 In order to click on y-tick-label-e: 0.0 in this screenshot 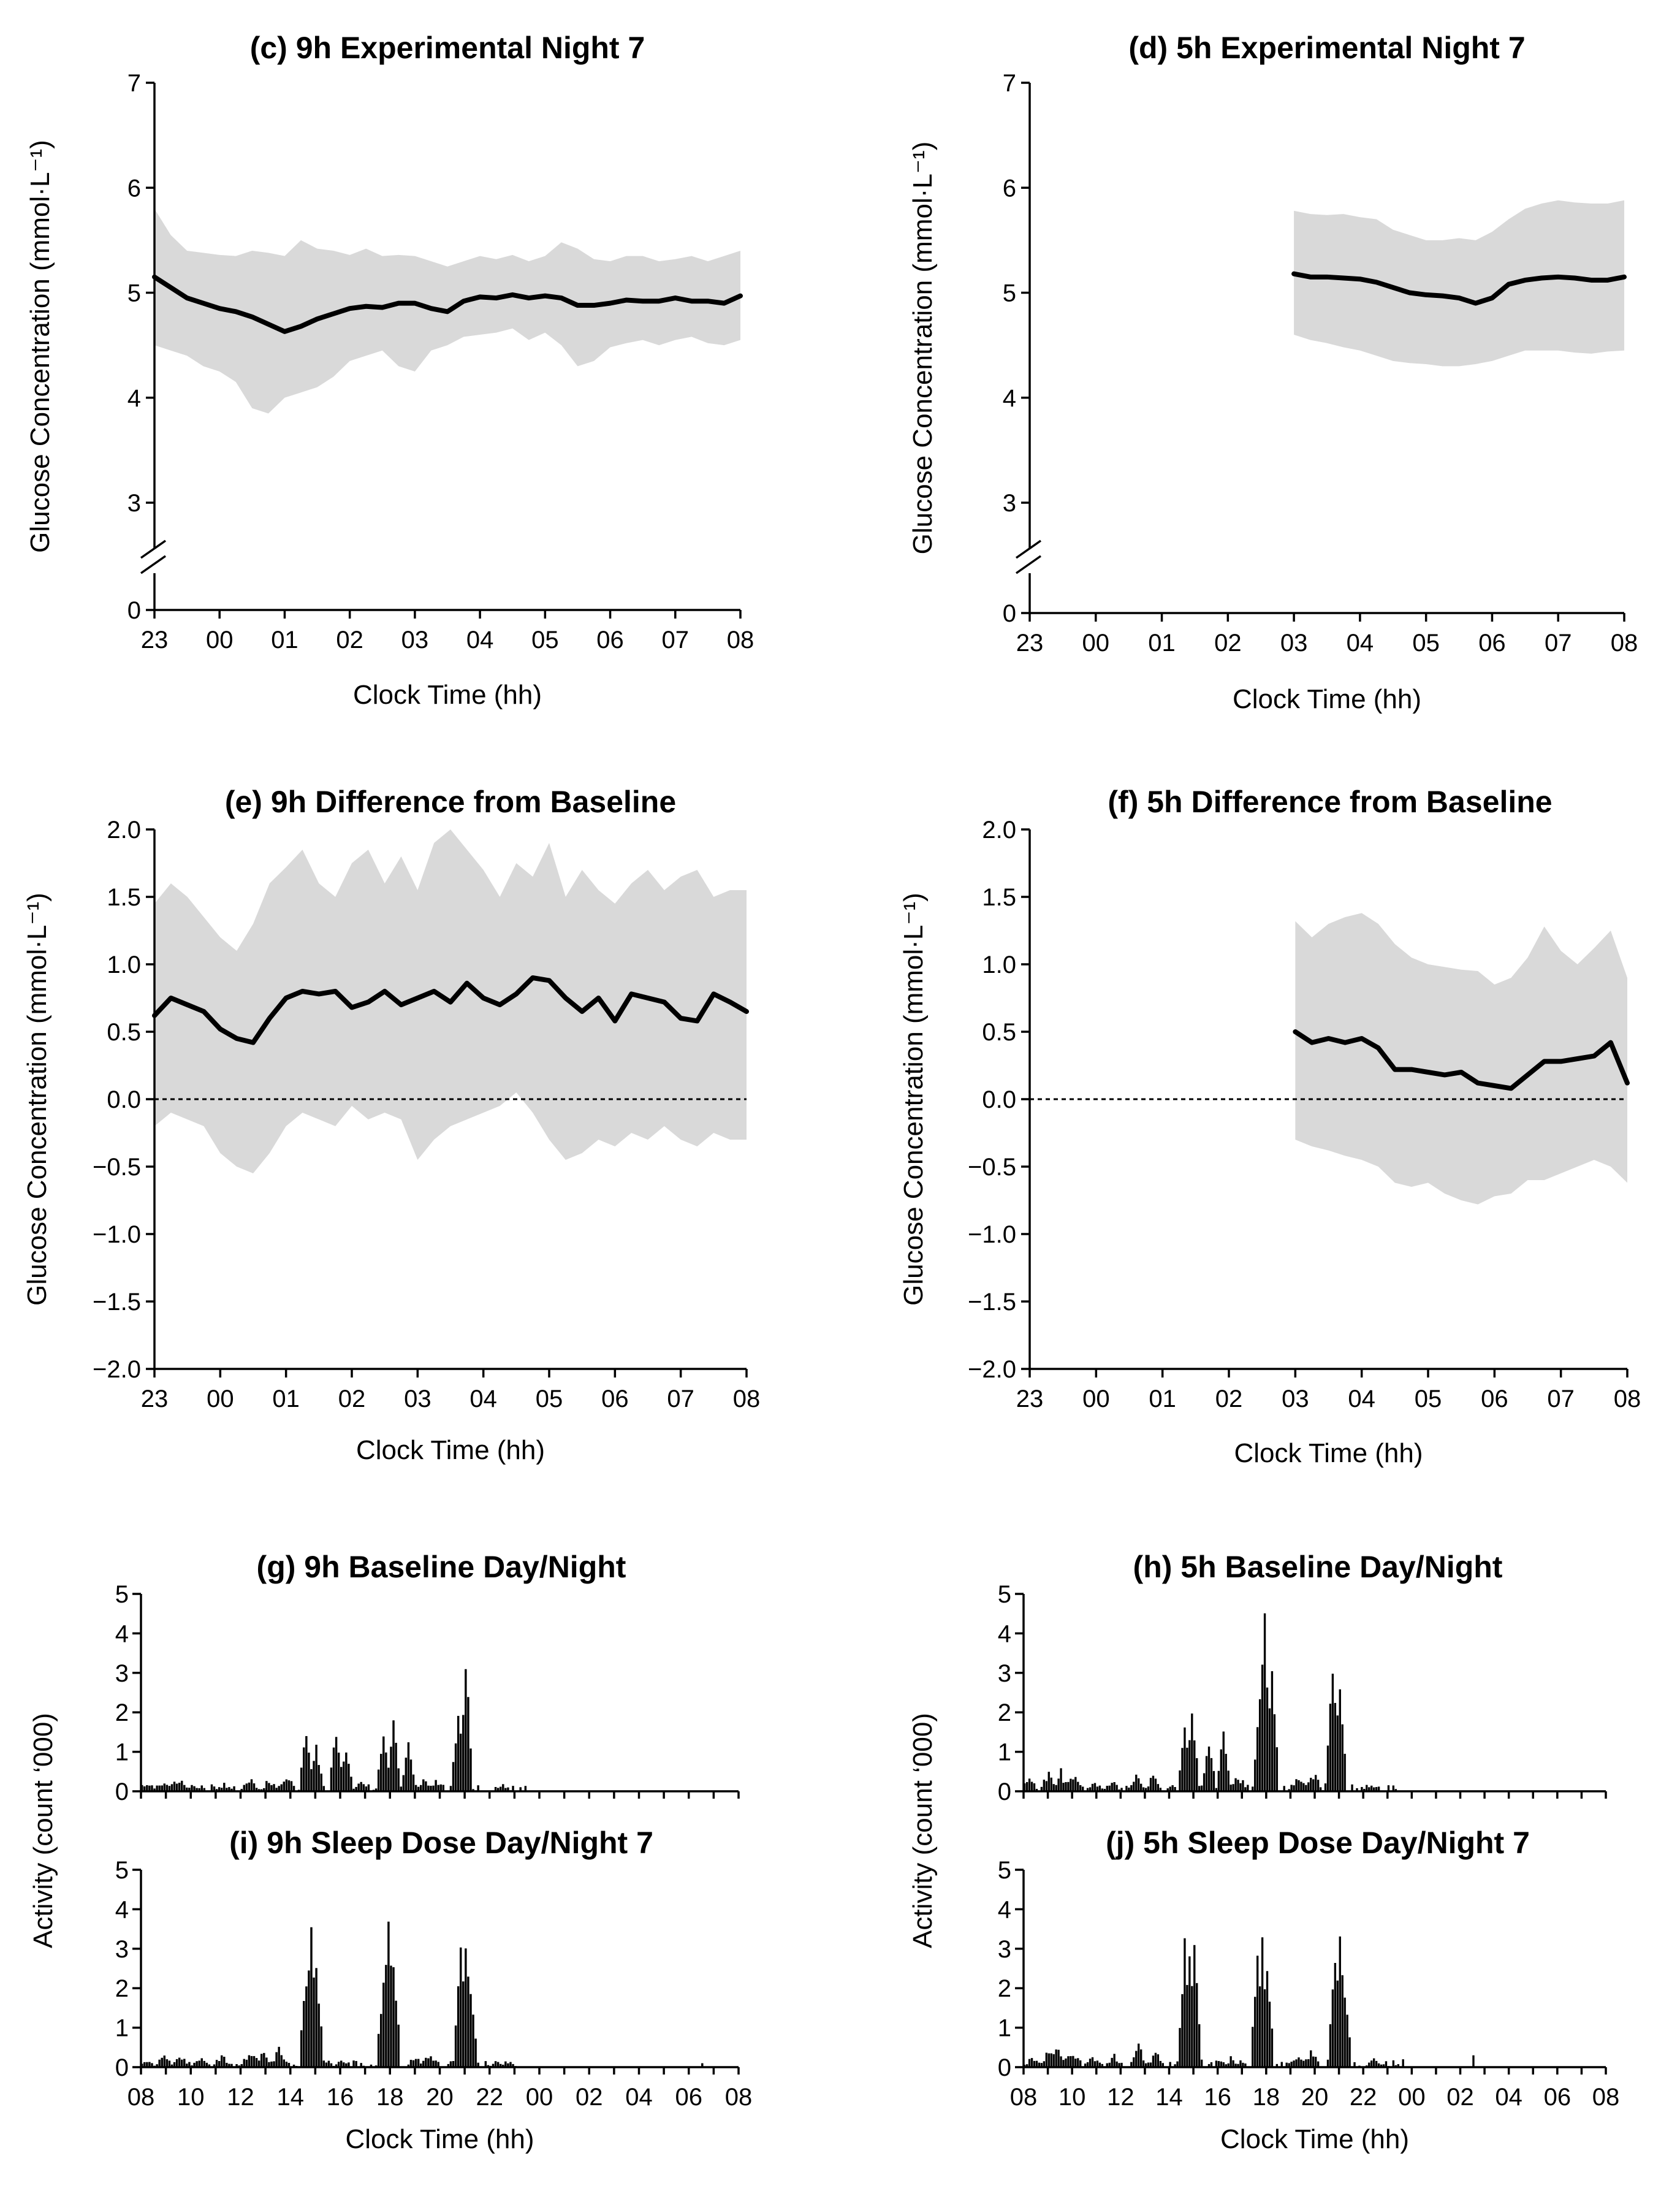, I will do `click(124, 1099)`.